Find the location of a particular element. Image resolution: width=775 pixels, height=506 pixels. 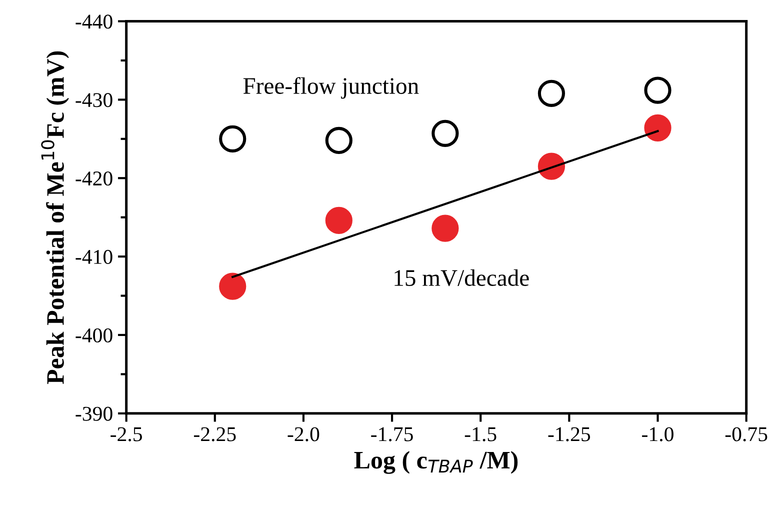

x-tick-label: -2.0 is located at coordinates (304, 434).